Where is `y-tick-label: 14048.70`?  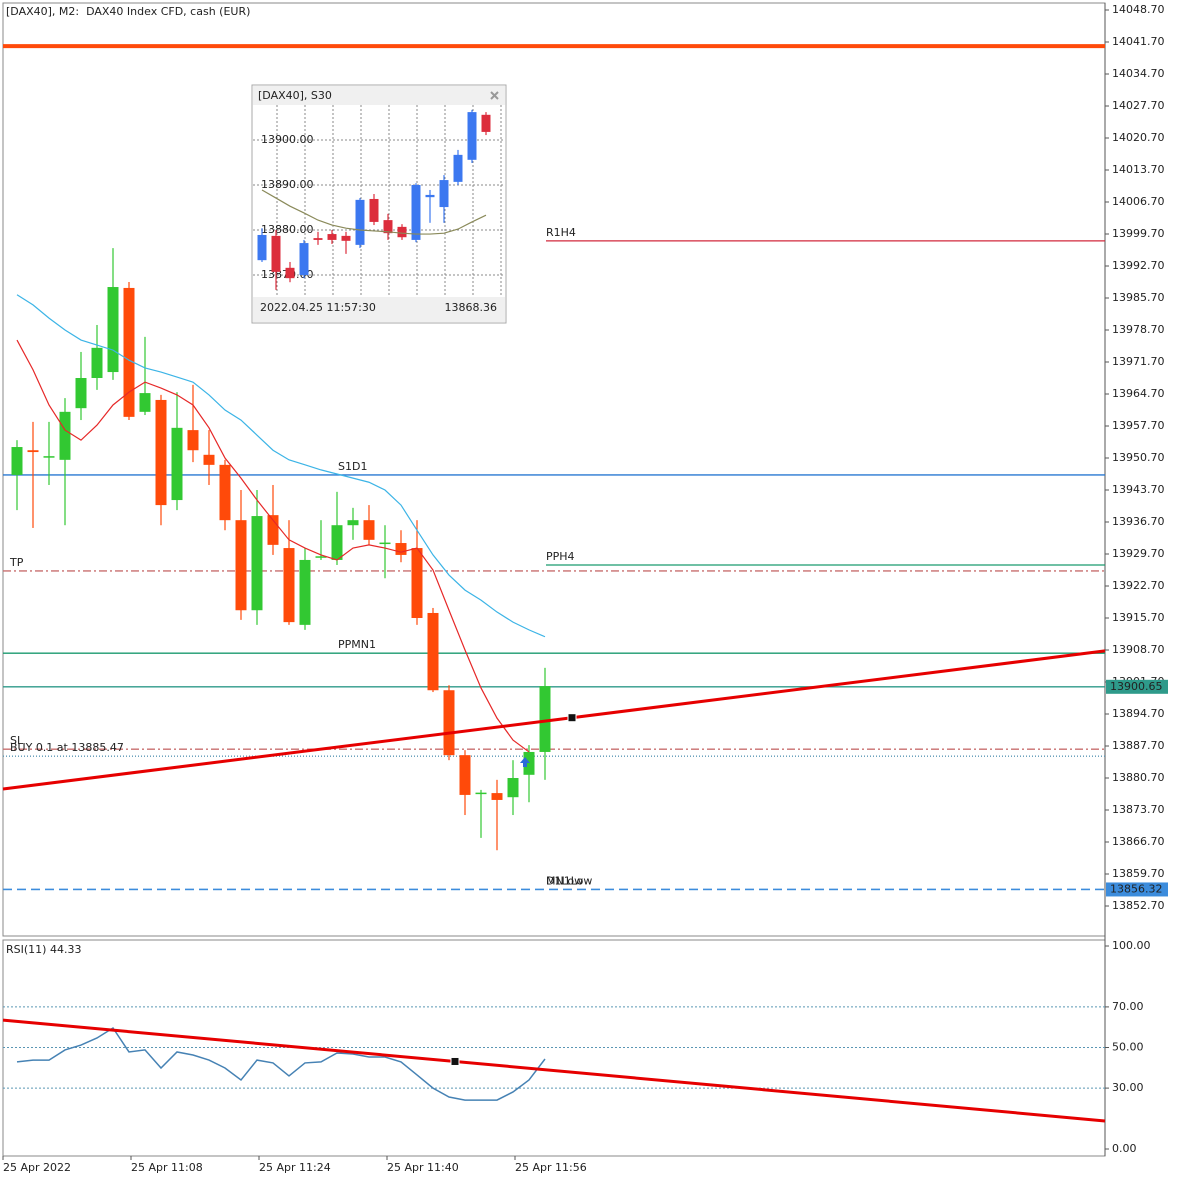 y-tick-label: 14048.70 is located at coordinates (1138, 9).